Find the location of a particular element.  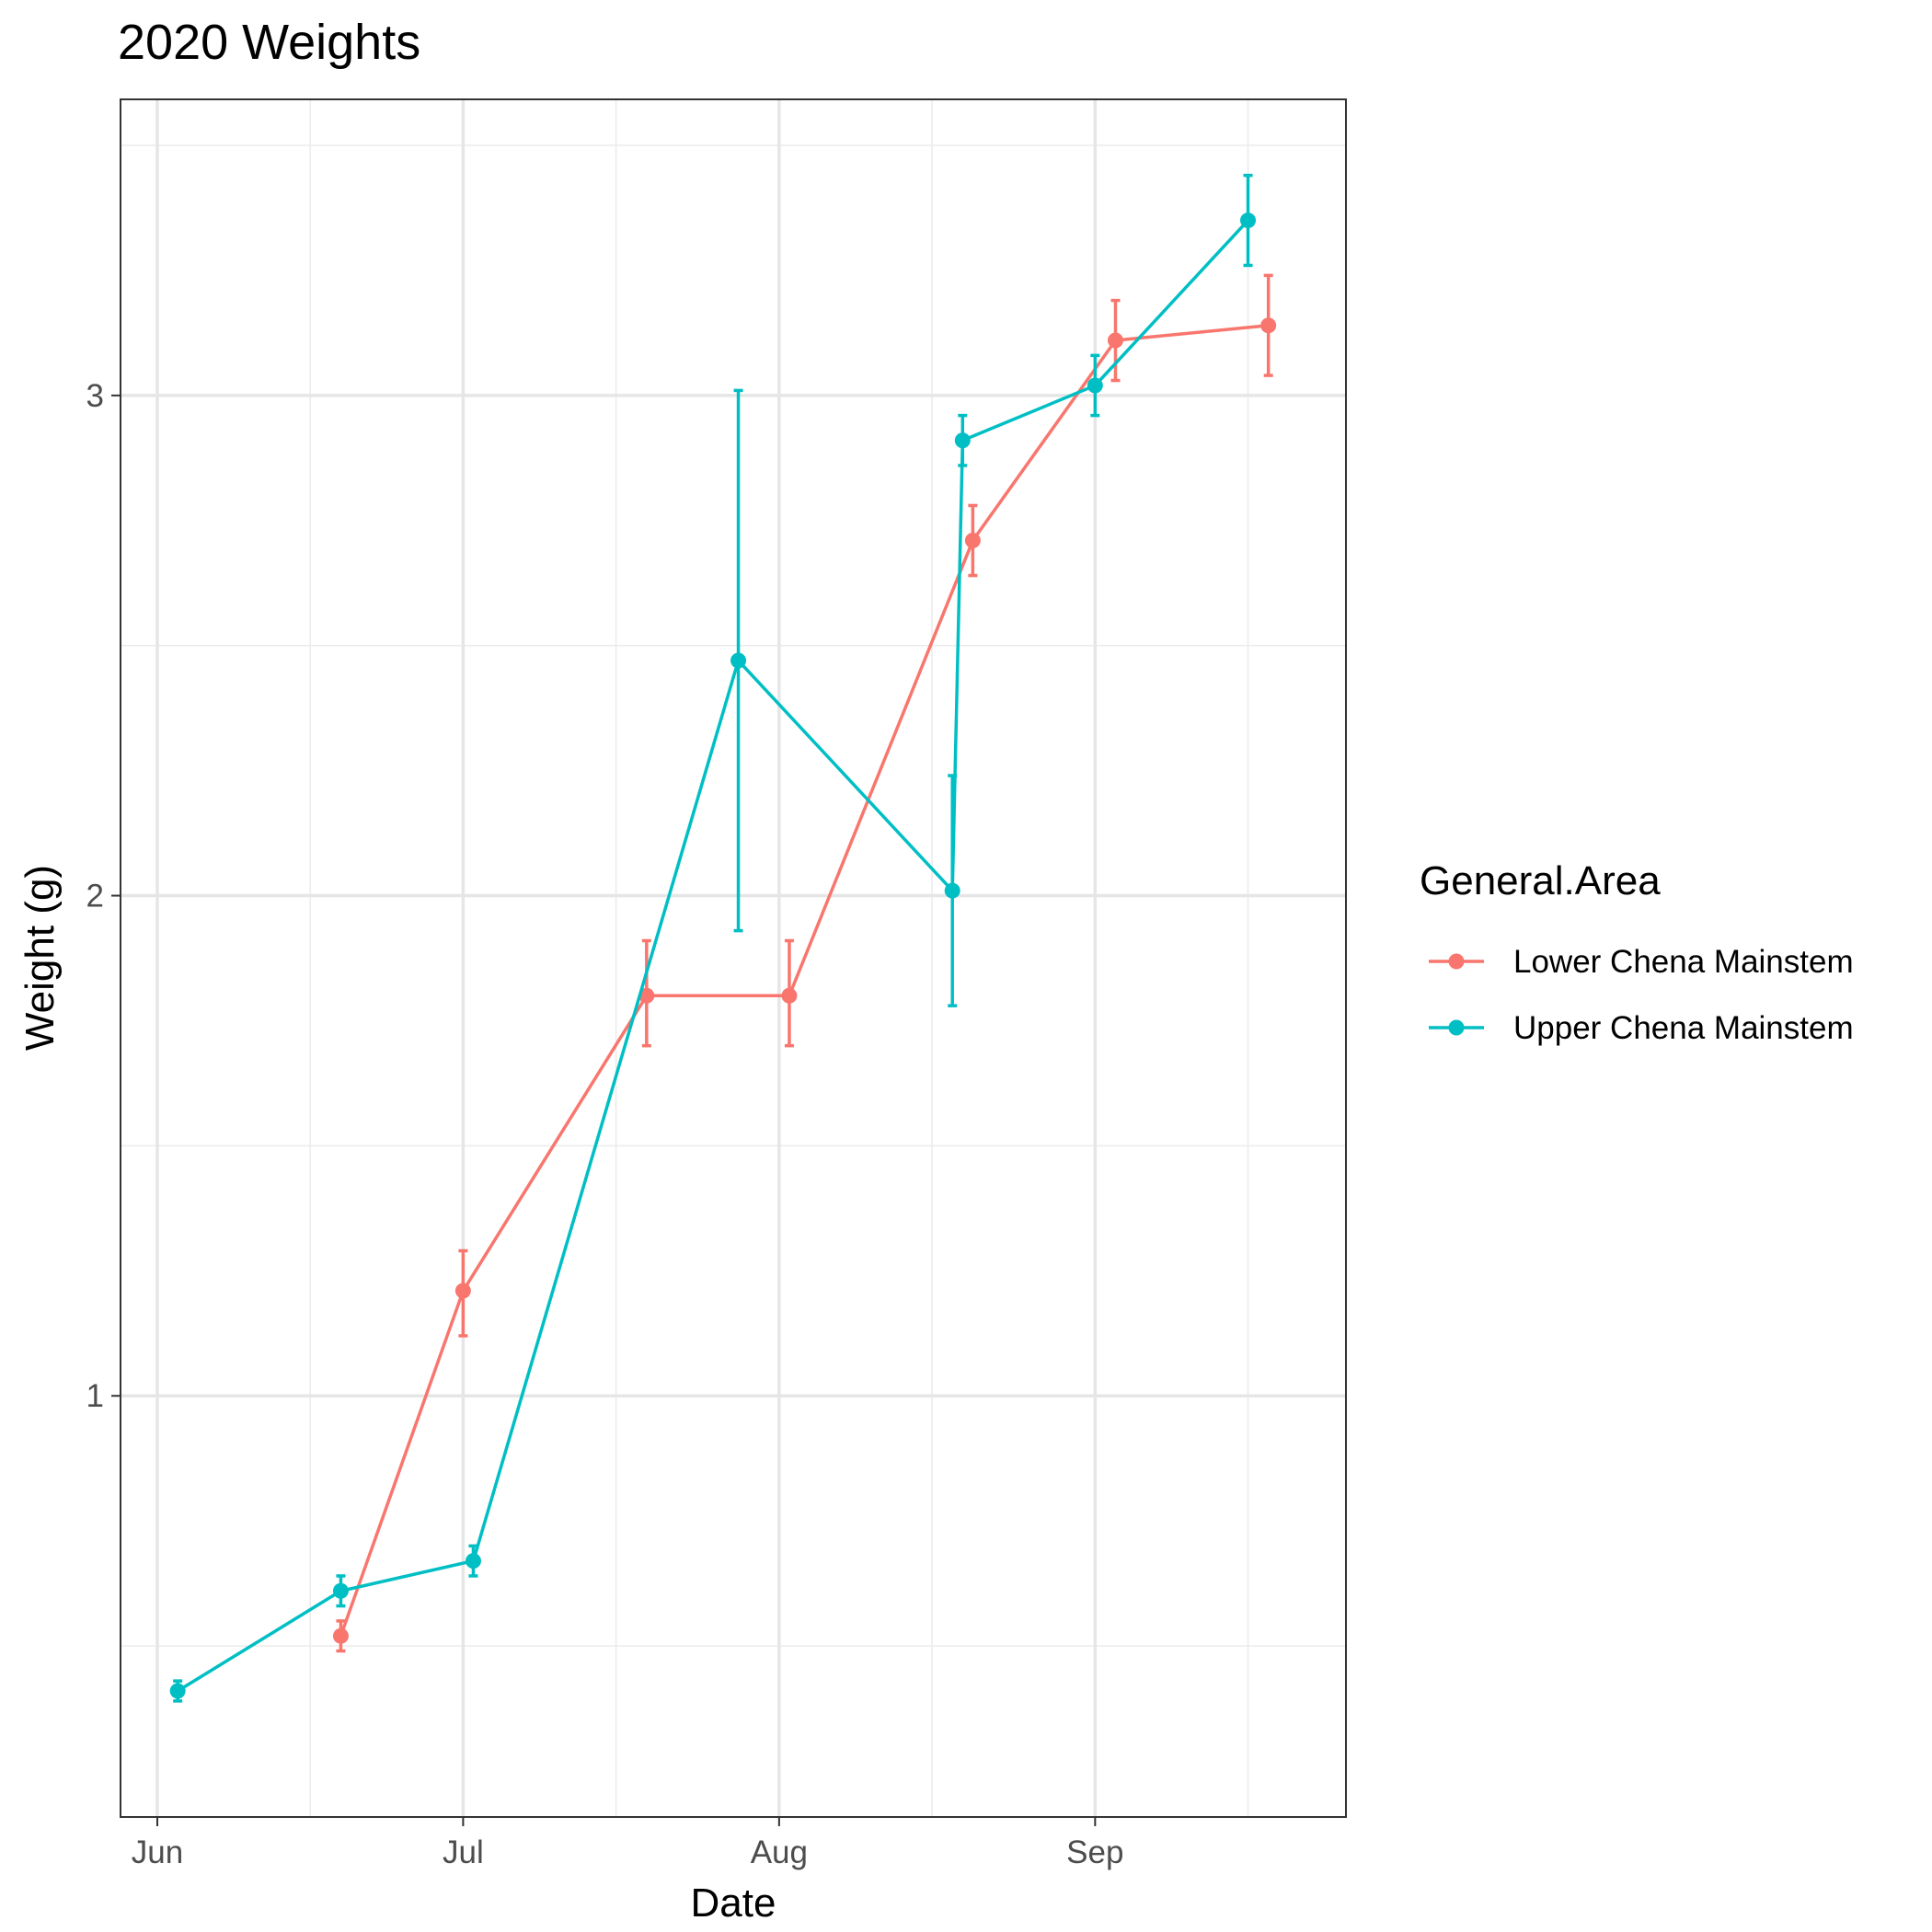

y-axis-title: Weight (g) is located at coordinates (40, 958).